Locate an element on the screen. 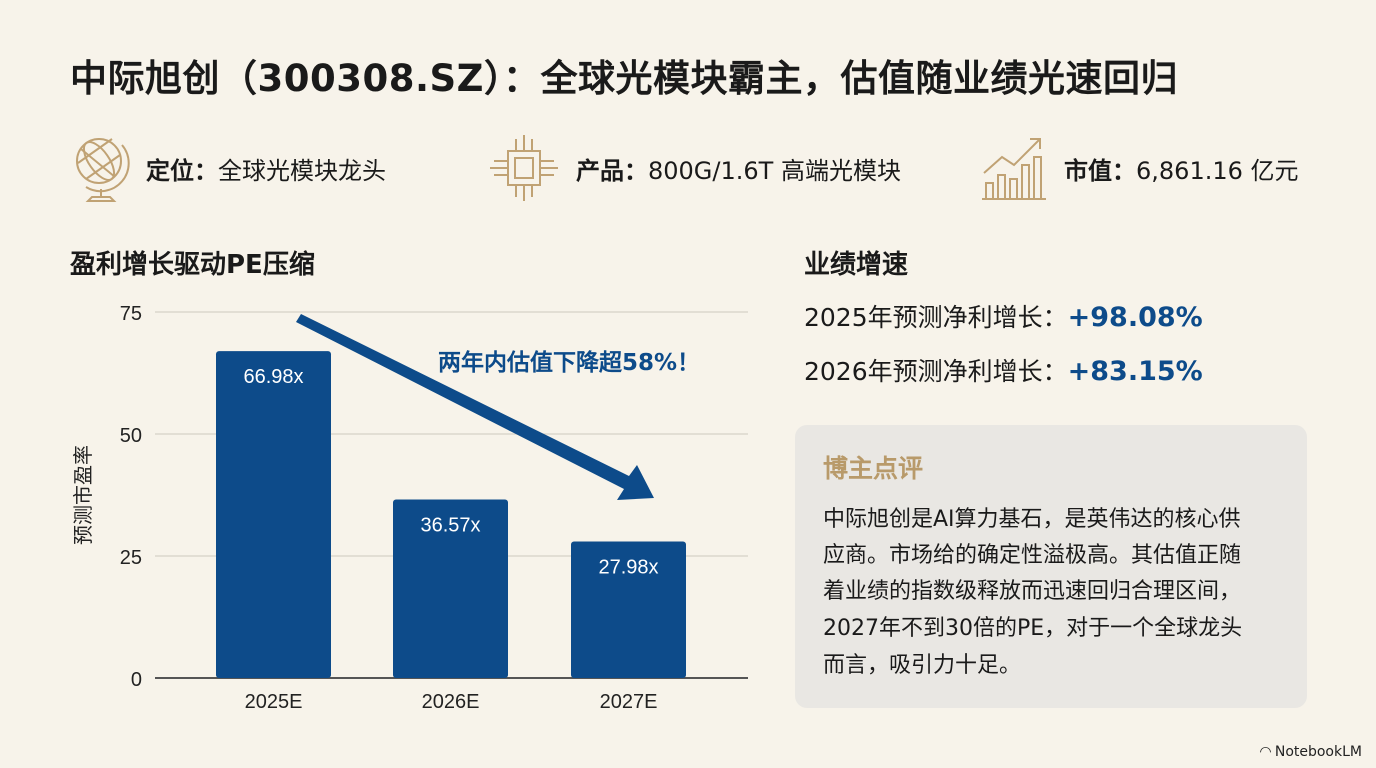 The image size is (1376, 768). info-product: 产品：800G/1.6T 高端光模块 is located at coordinates (694, 168).